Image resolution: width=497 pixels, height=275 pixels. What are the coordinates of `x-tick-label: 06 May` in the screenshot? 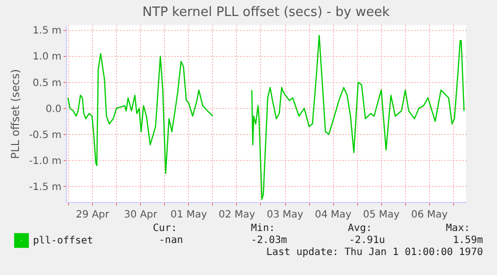 It's located at (429, 215).